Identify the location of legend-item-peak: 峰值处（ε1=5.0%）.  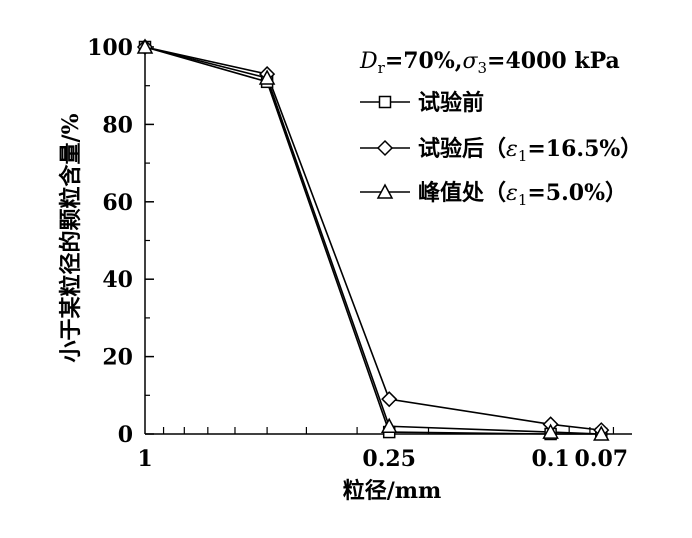
(493, 194).